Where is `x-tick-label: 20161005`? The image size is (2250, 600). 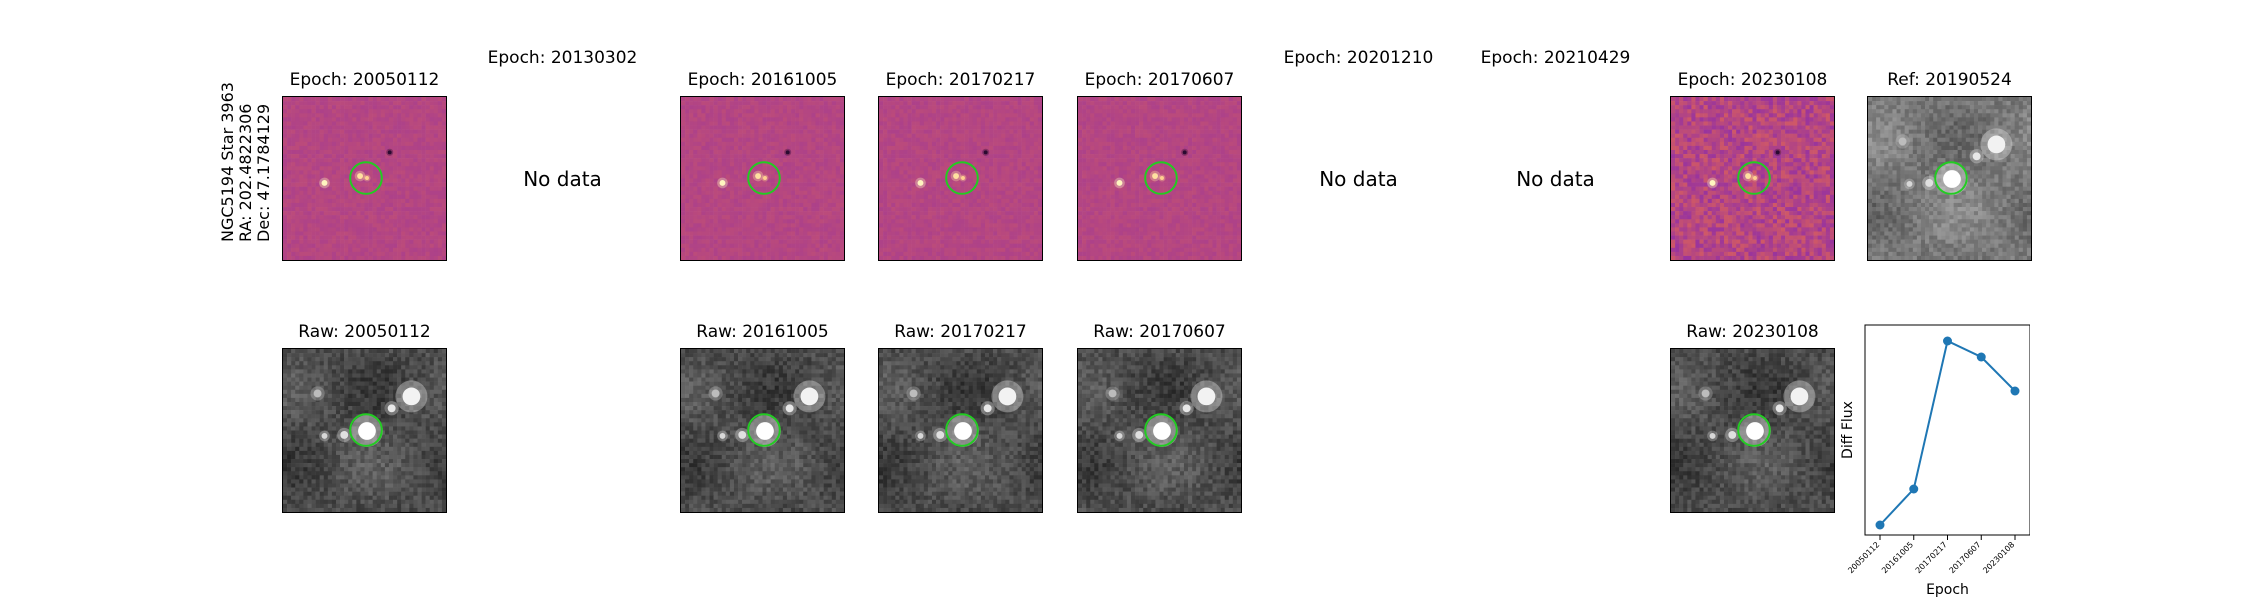 x-tick-label: 20161005 is located at coordinates (1897, 557).